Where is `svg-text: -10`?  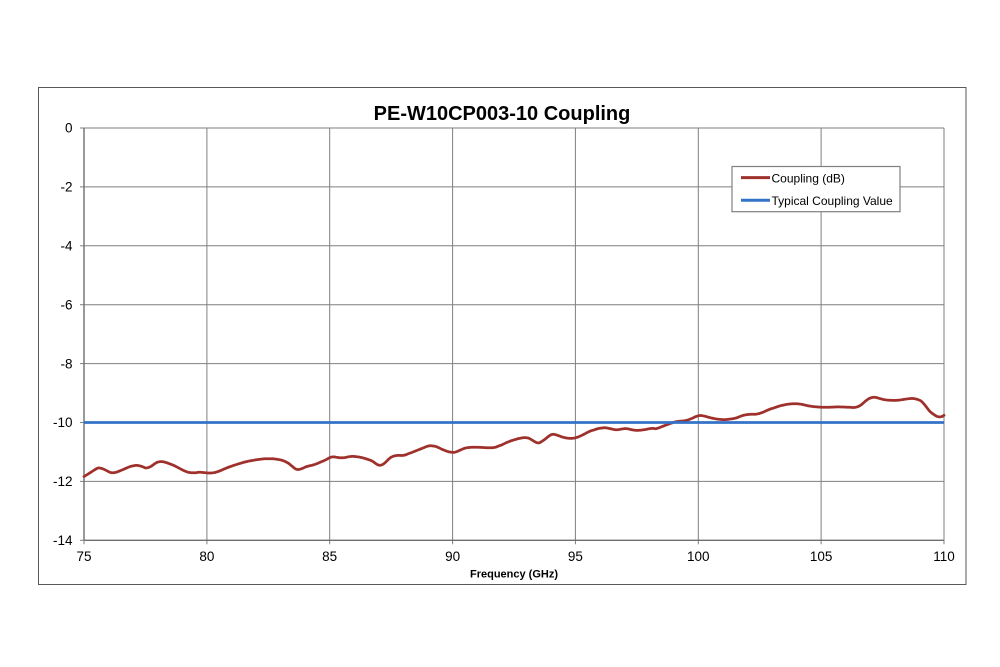 svg-text: -10 is located at coordinates (63, 422).